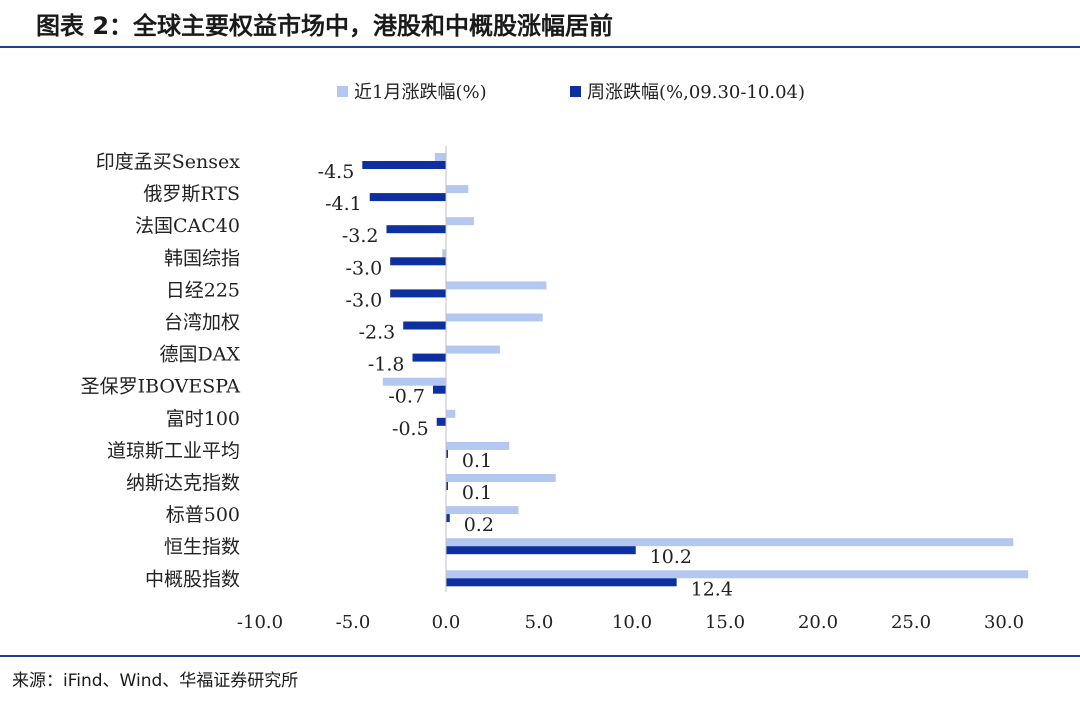 This screenshot has height=705, width=1080. Describe the element at coordinates (342, 91) in the screenshot. I see `legend-swatch-monthly` at that location.